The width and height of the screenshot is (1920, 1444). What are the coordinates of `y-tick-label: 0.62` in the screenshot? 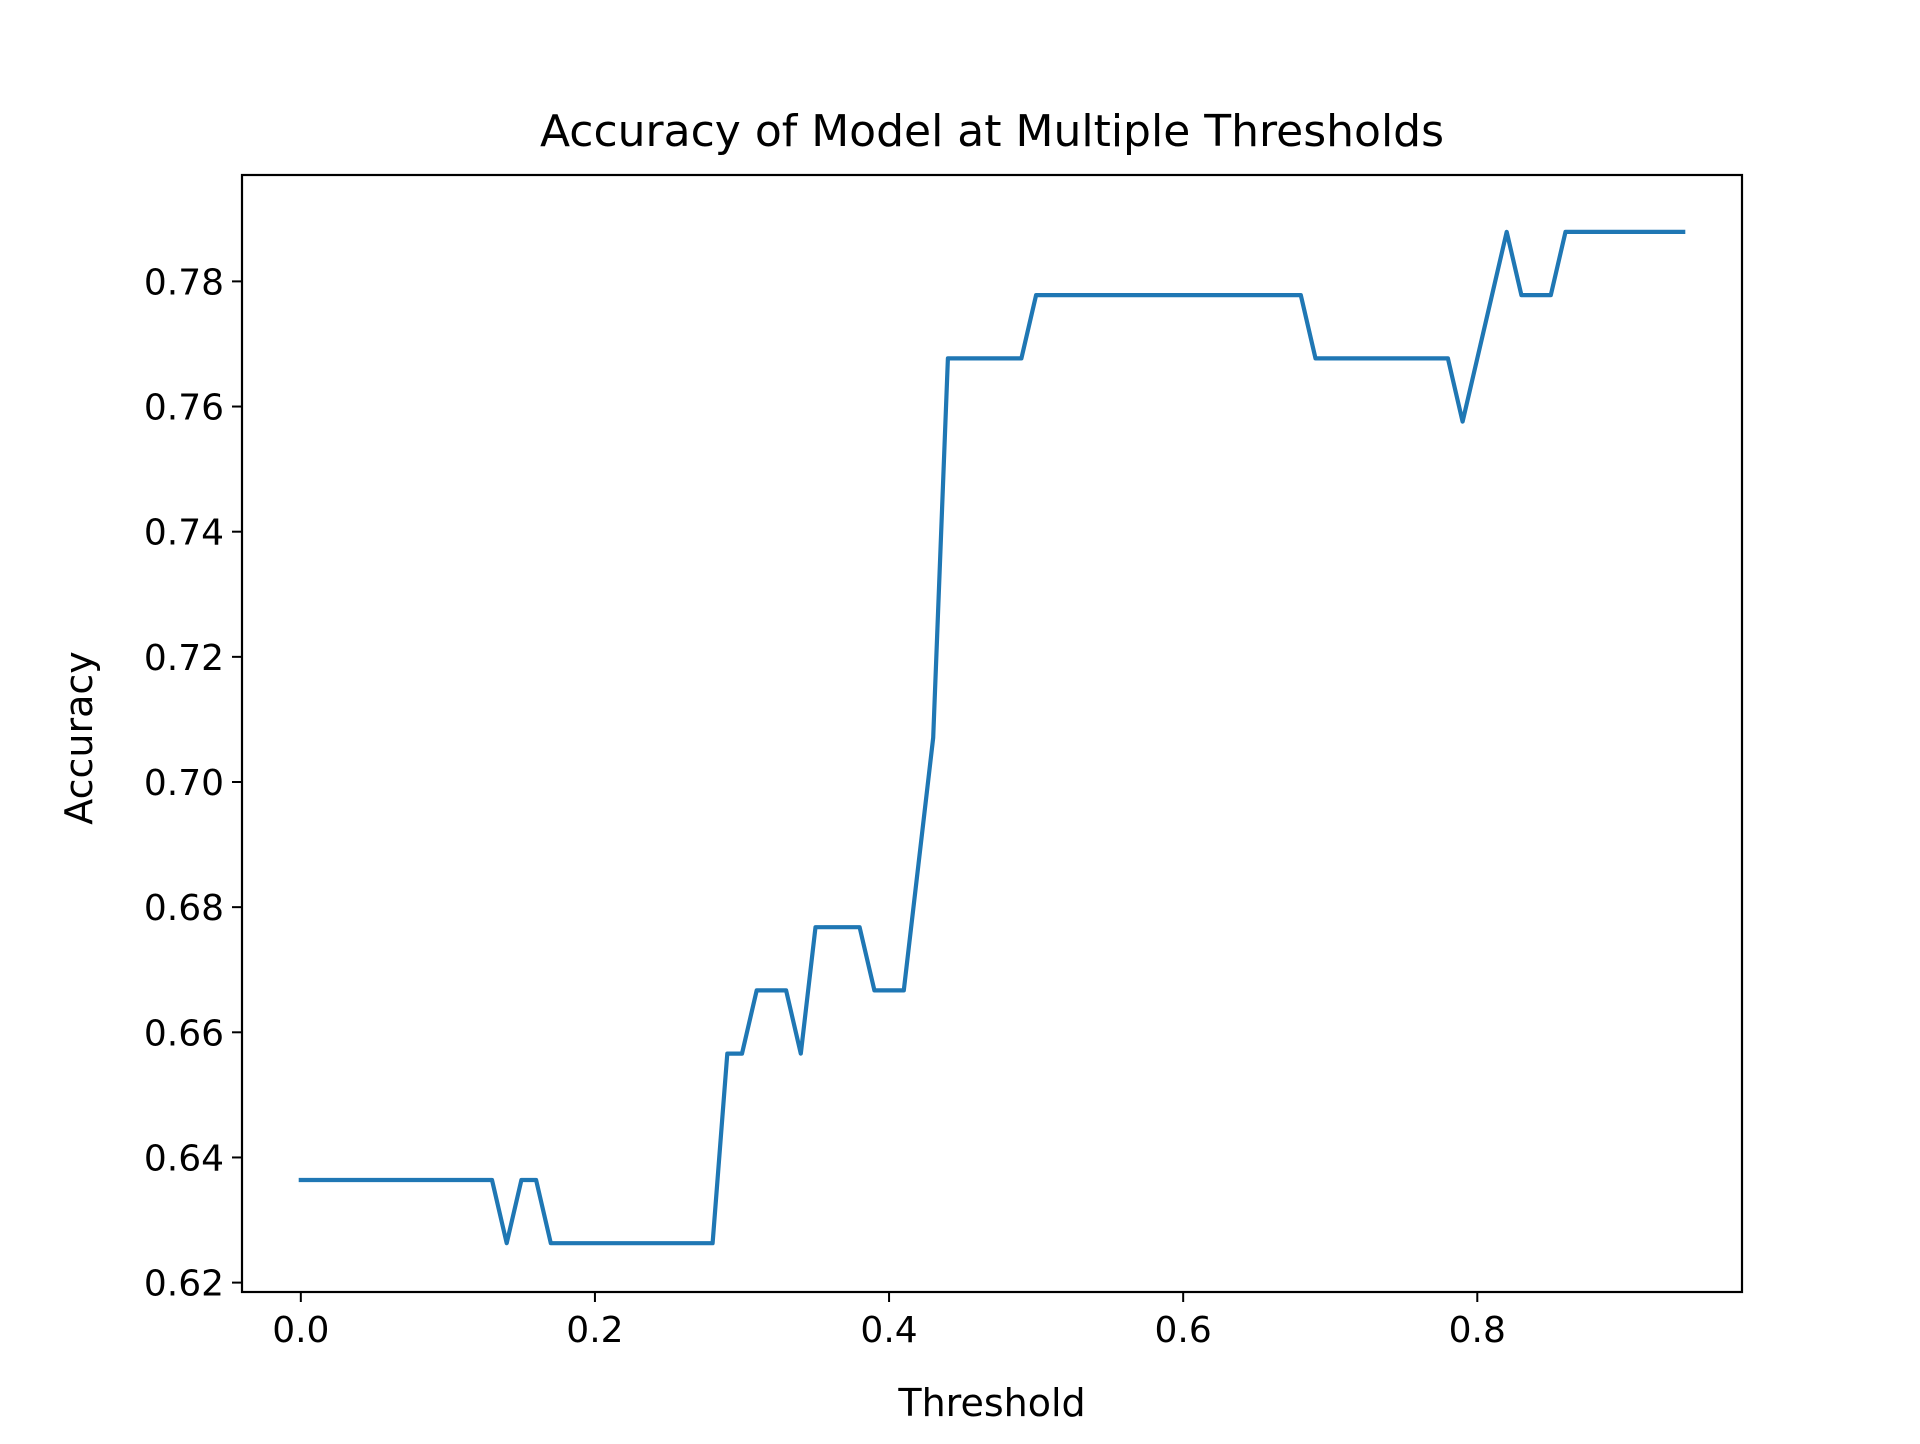 It's located at (184, 1284).